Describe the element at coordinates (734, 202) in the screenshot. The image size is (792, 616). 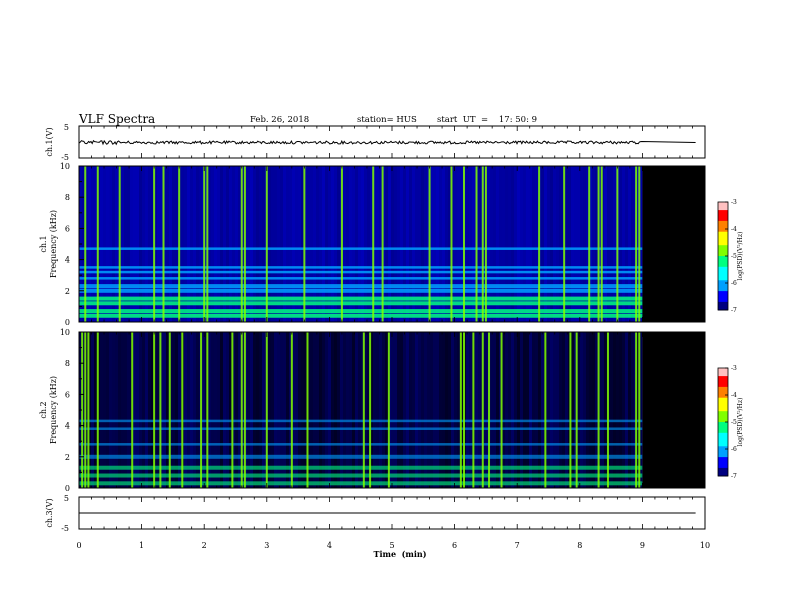
I see `colorbar-tick-label: -3` at that location.